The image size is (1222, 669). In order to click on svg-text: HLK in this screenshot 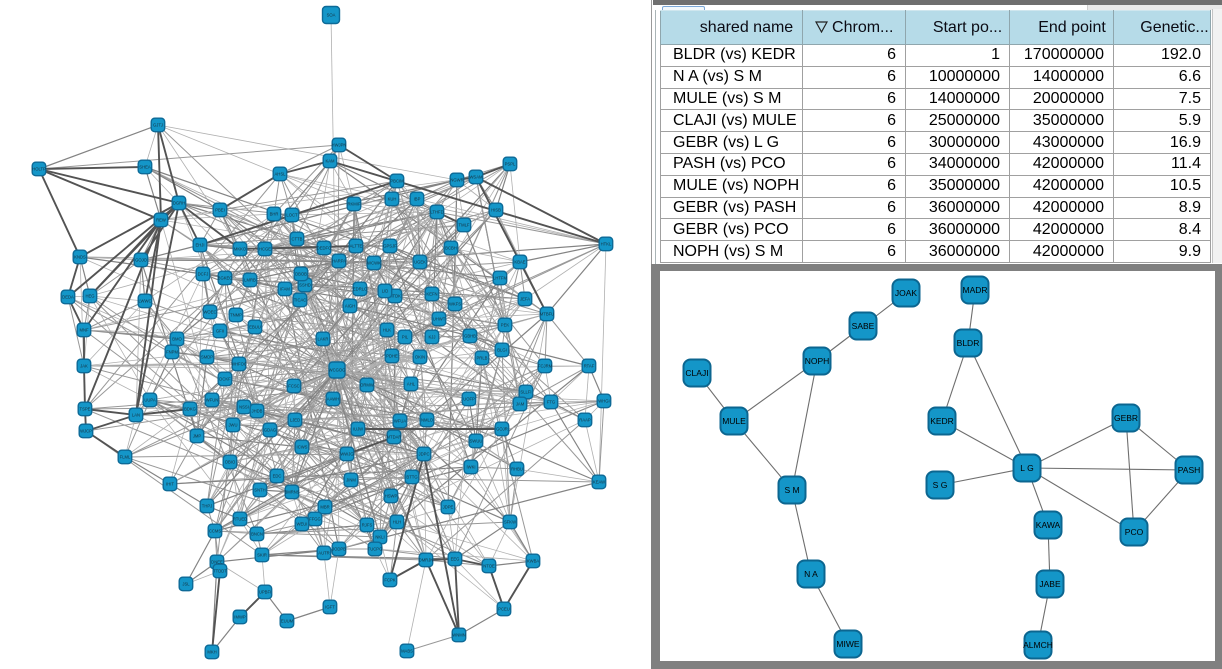, I will do `click(387, 330)`.